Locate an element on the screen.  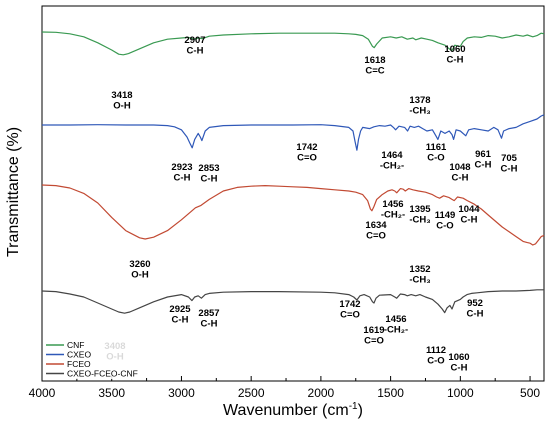
peak-wavenumber: 3418 is located at coordinates (121, 95).